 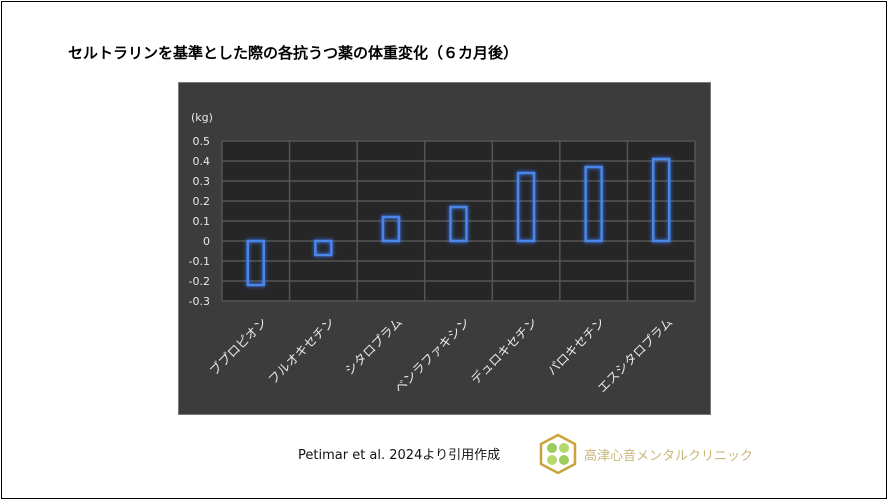 I want to click on citation: Petimar et al. 2024より引用作成, so click(x=399, y=455).